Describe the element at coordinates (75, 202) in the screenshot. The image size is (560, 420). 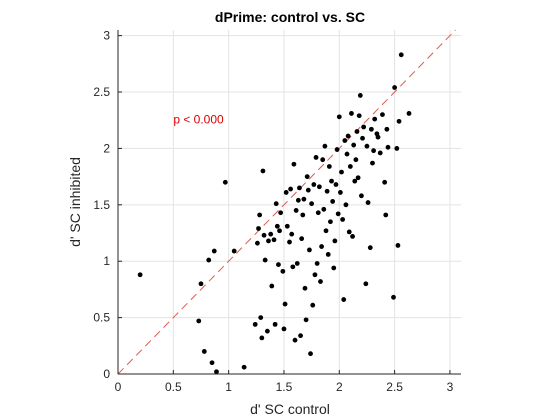
I see `y-axis-label: d' SC inhibited` at that location.